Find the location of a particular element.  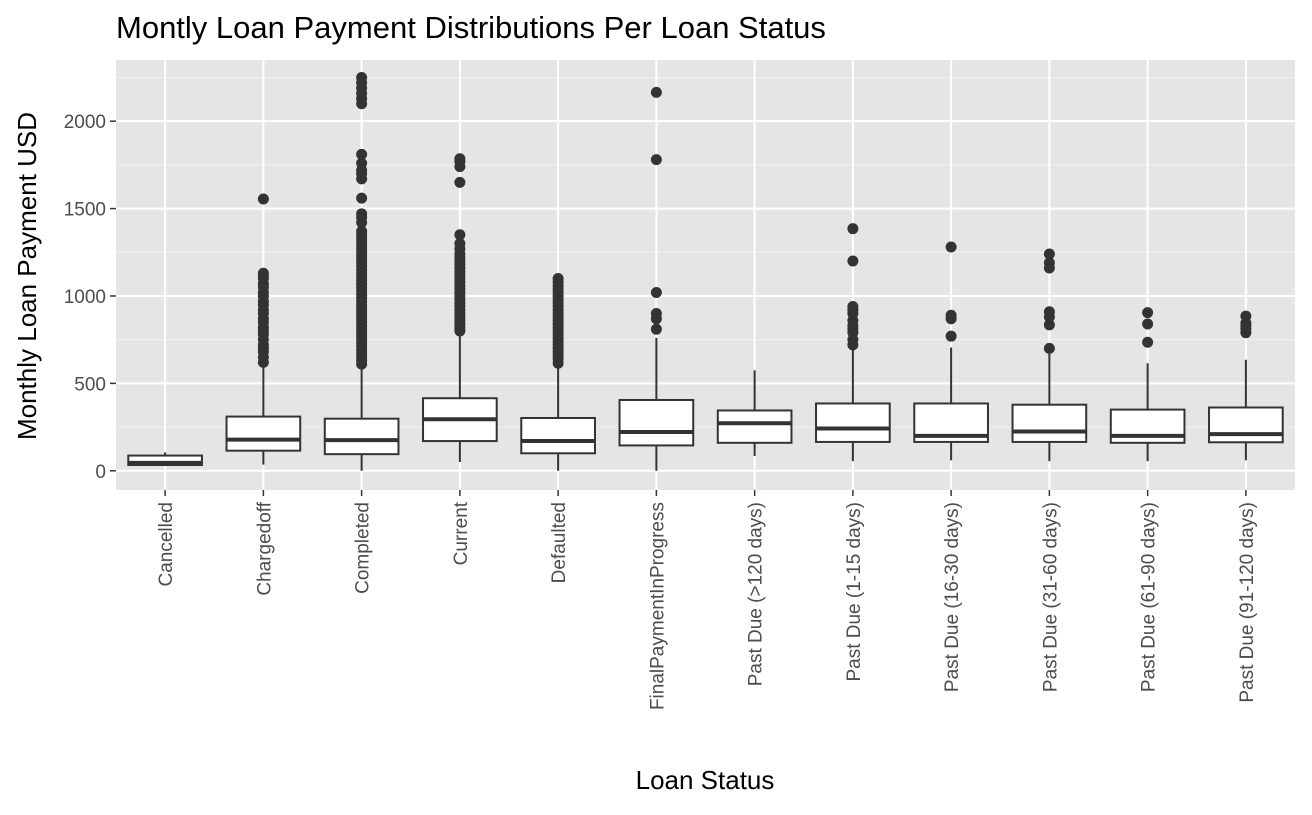

x-tick-label: Completed is located at coordinates (363, 548).